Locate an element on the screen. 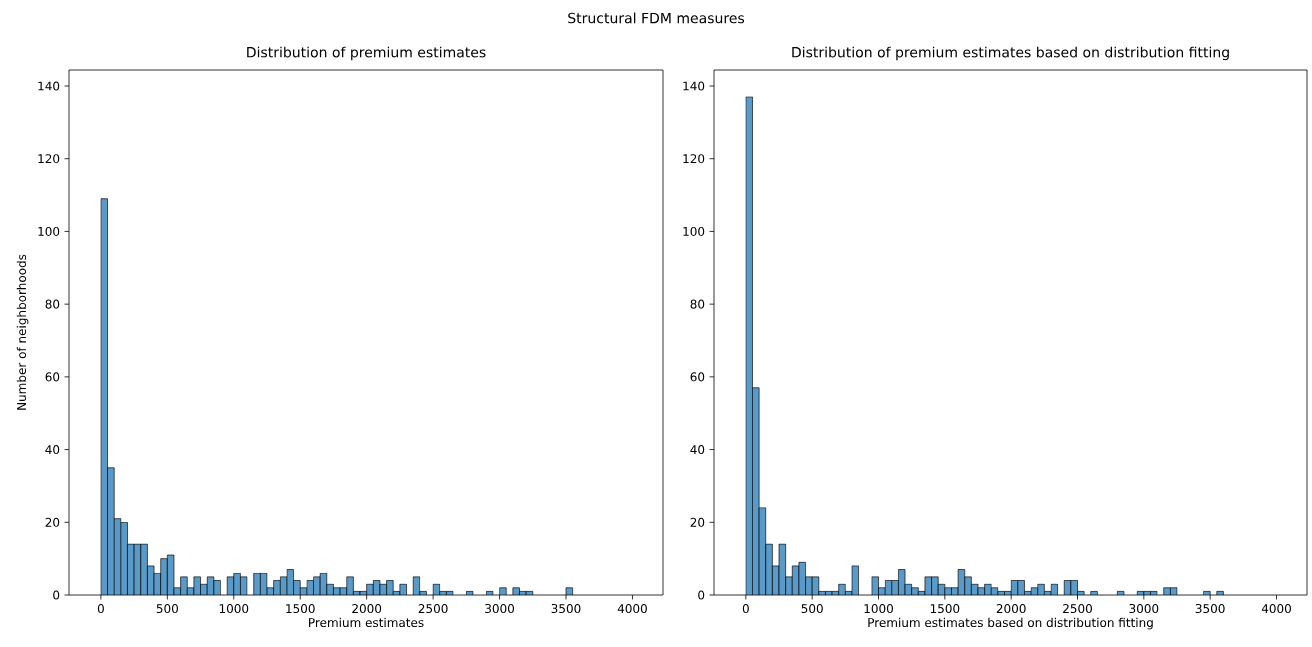 The image size is (1312, 647). chart-title: Distribution of premium estimates based on distribution fitting is located at coordinates (1010, 53).